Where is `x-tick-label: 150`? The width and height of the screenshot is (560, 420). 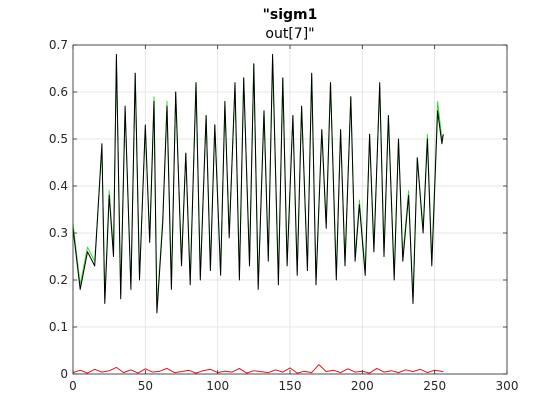
x-tick-label: 150 is located at coordinates (290, 386).